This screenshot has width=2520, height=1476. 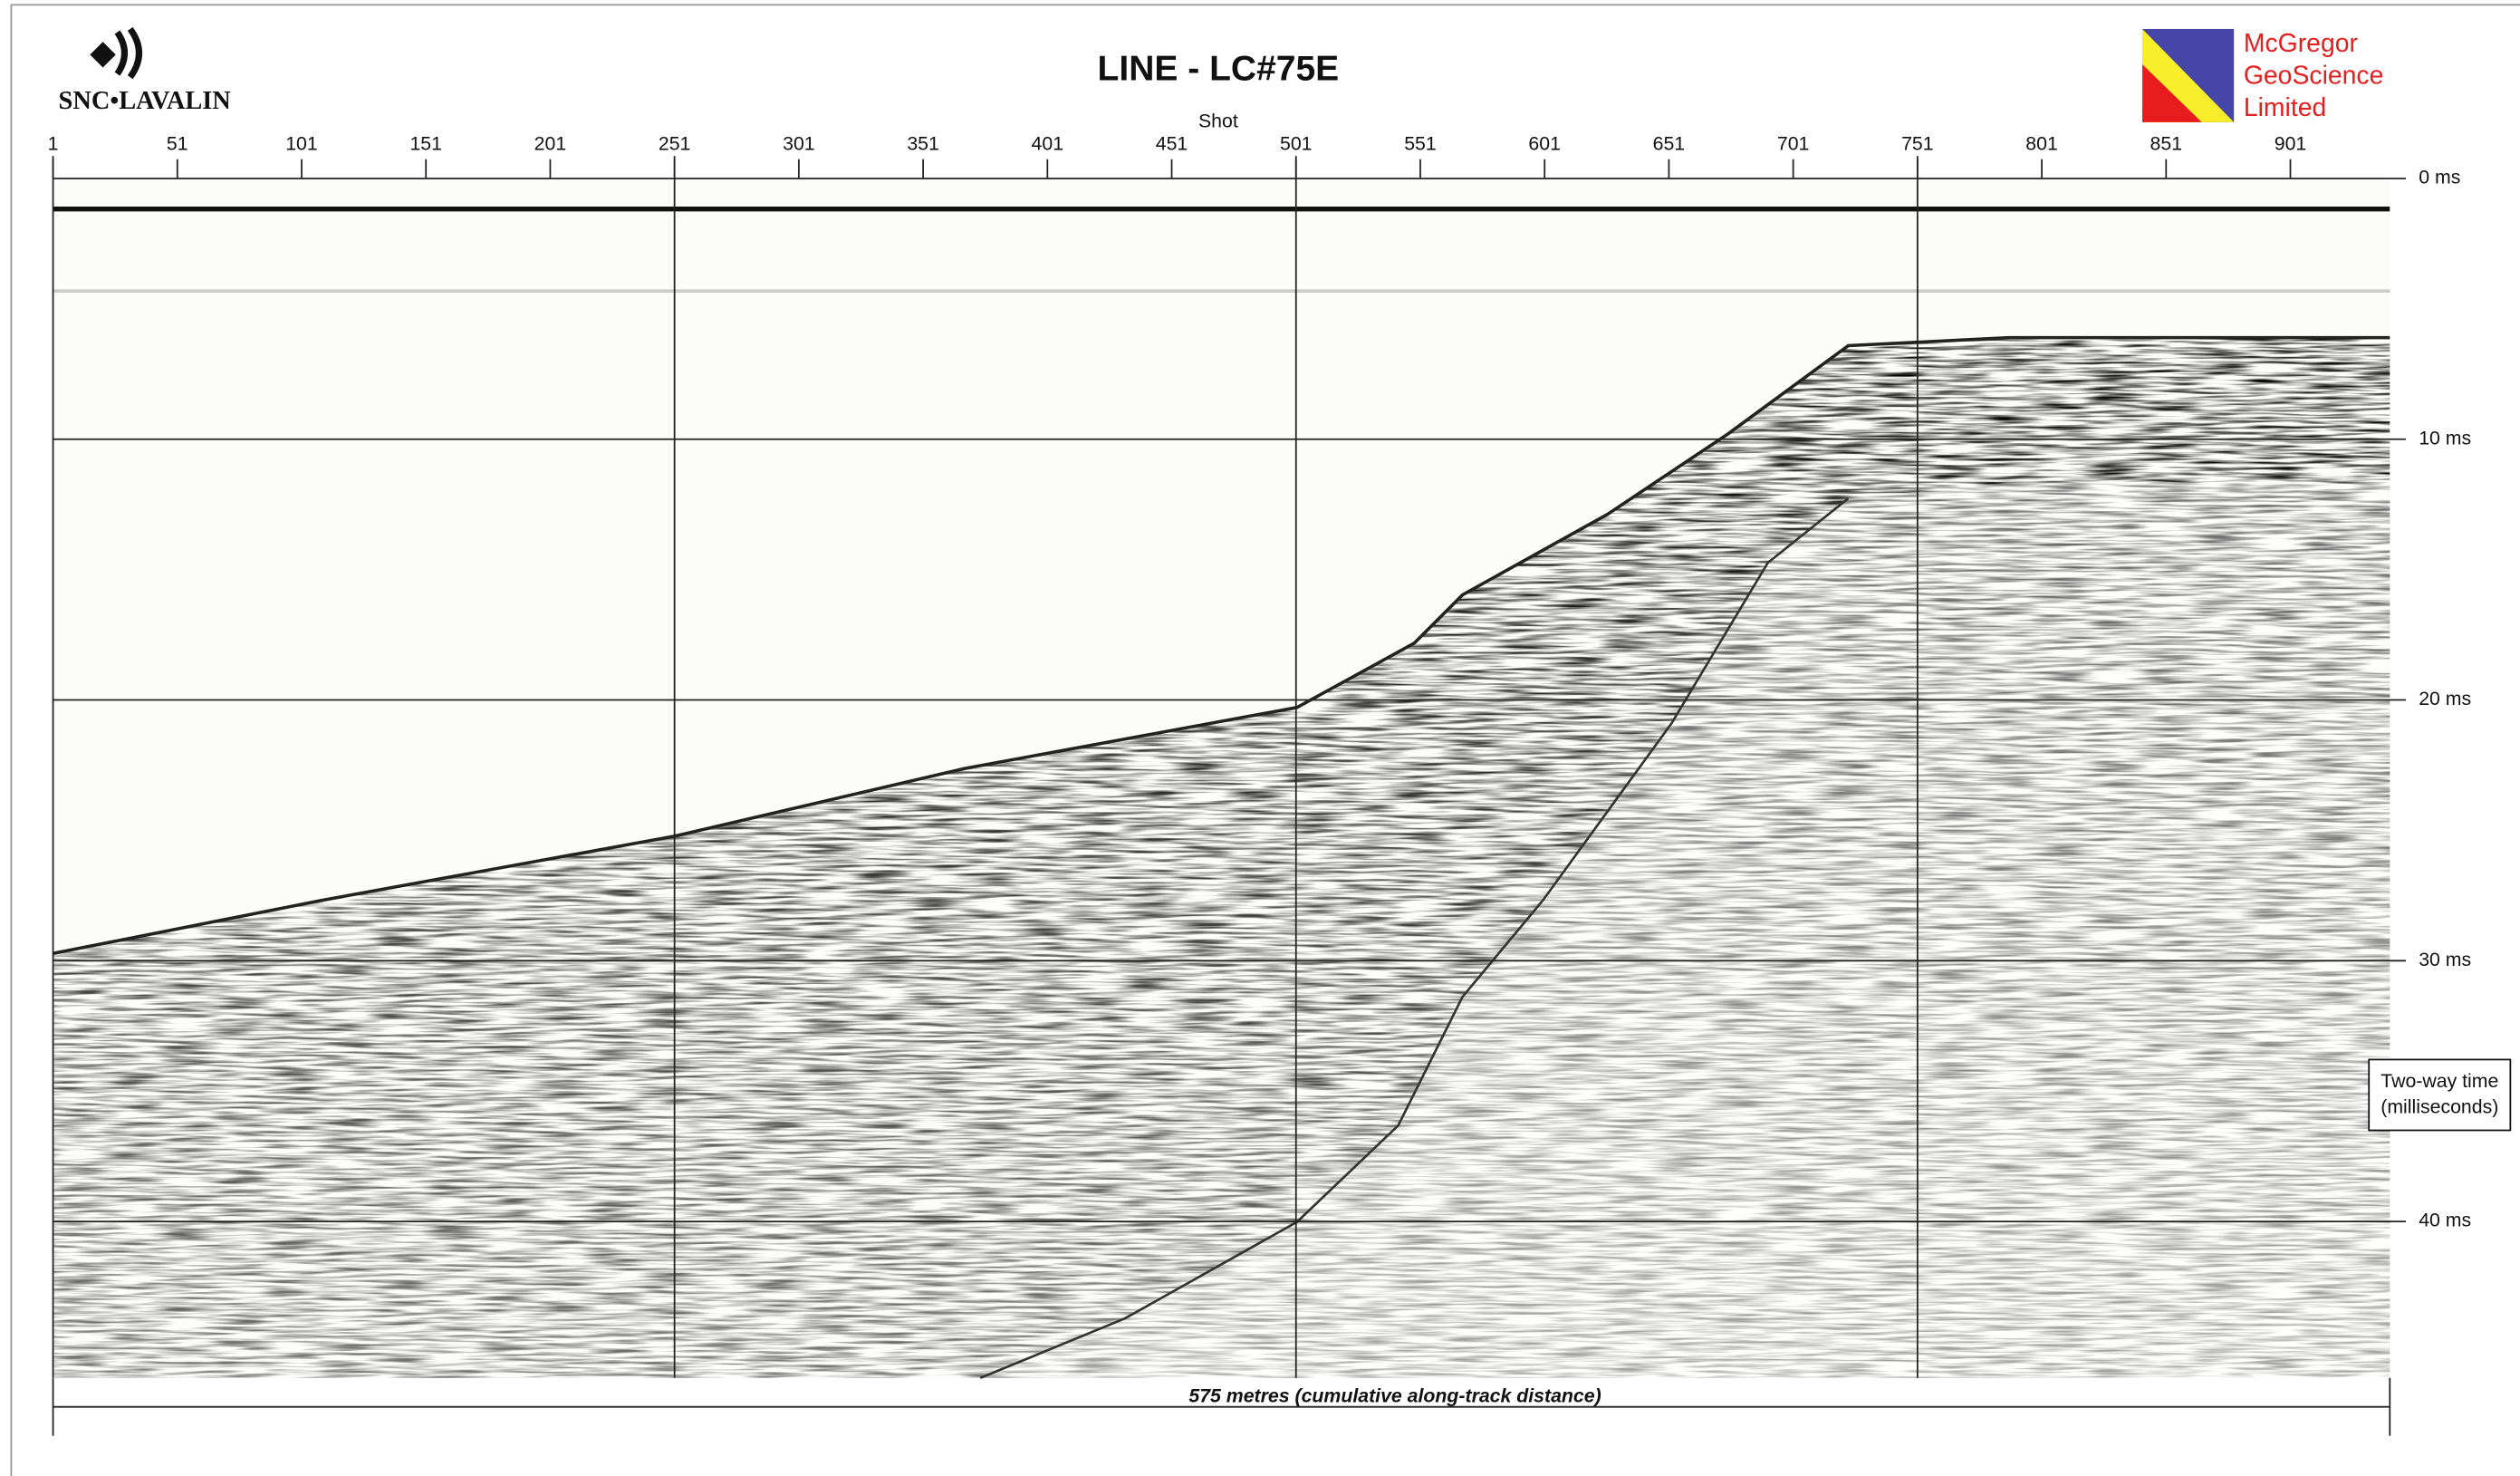 I want to click on x-tick-label: 501, so click(x=1296, y=143).